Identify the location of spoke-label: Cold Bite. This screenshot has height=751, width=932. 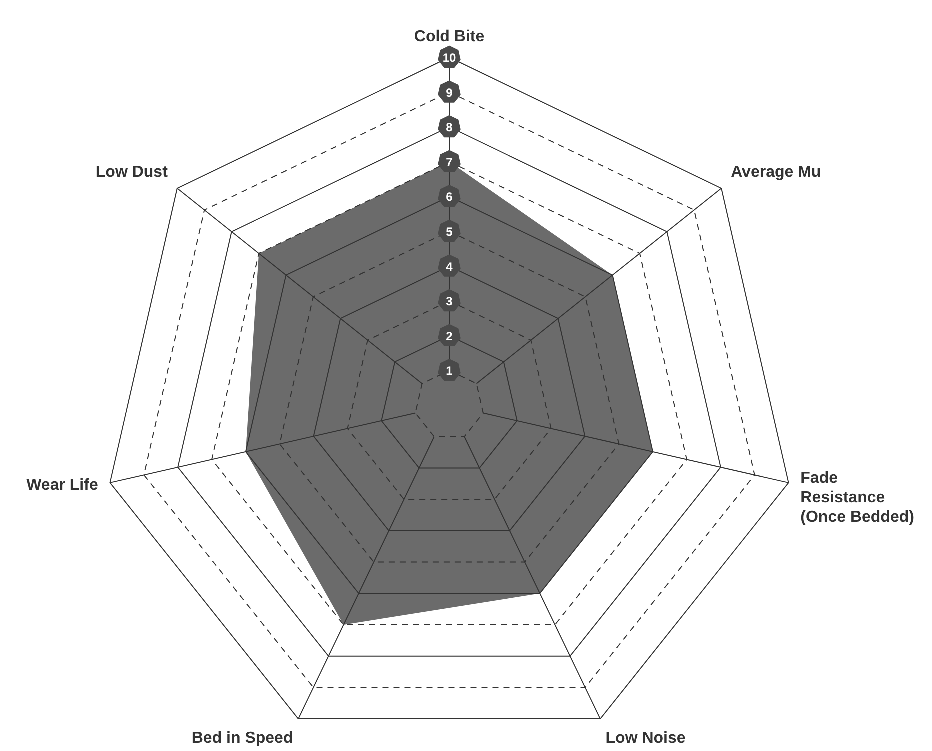
(449, 37).